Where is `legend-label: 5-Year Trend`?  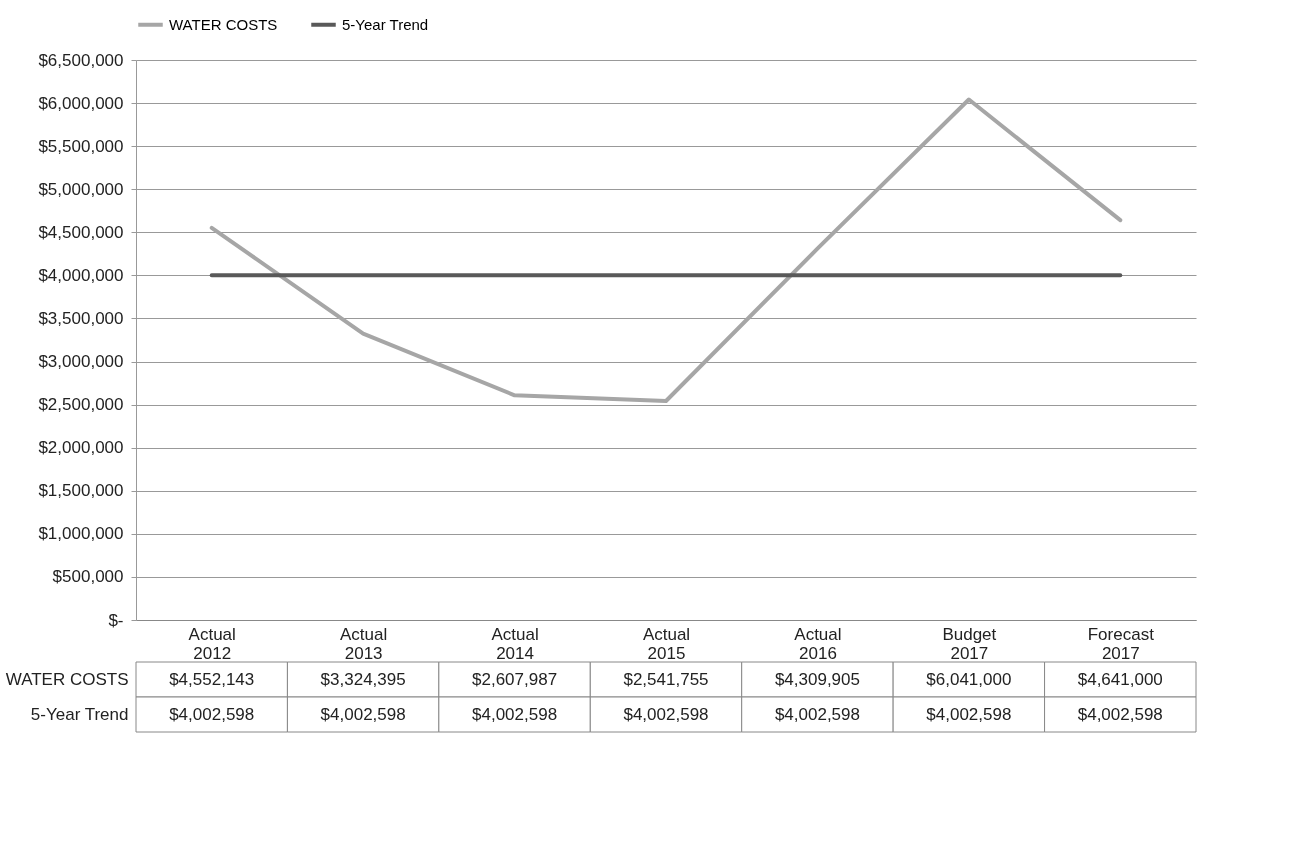
legend-label: 5-Year Trend is located at coordinates (385, 24).